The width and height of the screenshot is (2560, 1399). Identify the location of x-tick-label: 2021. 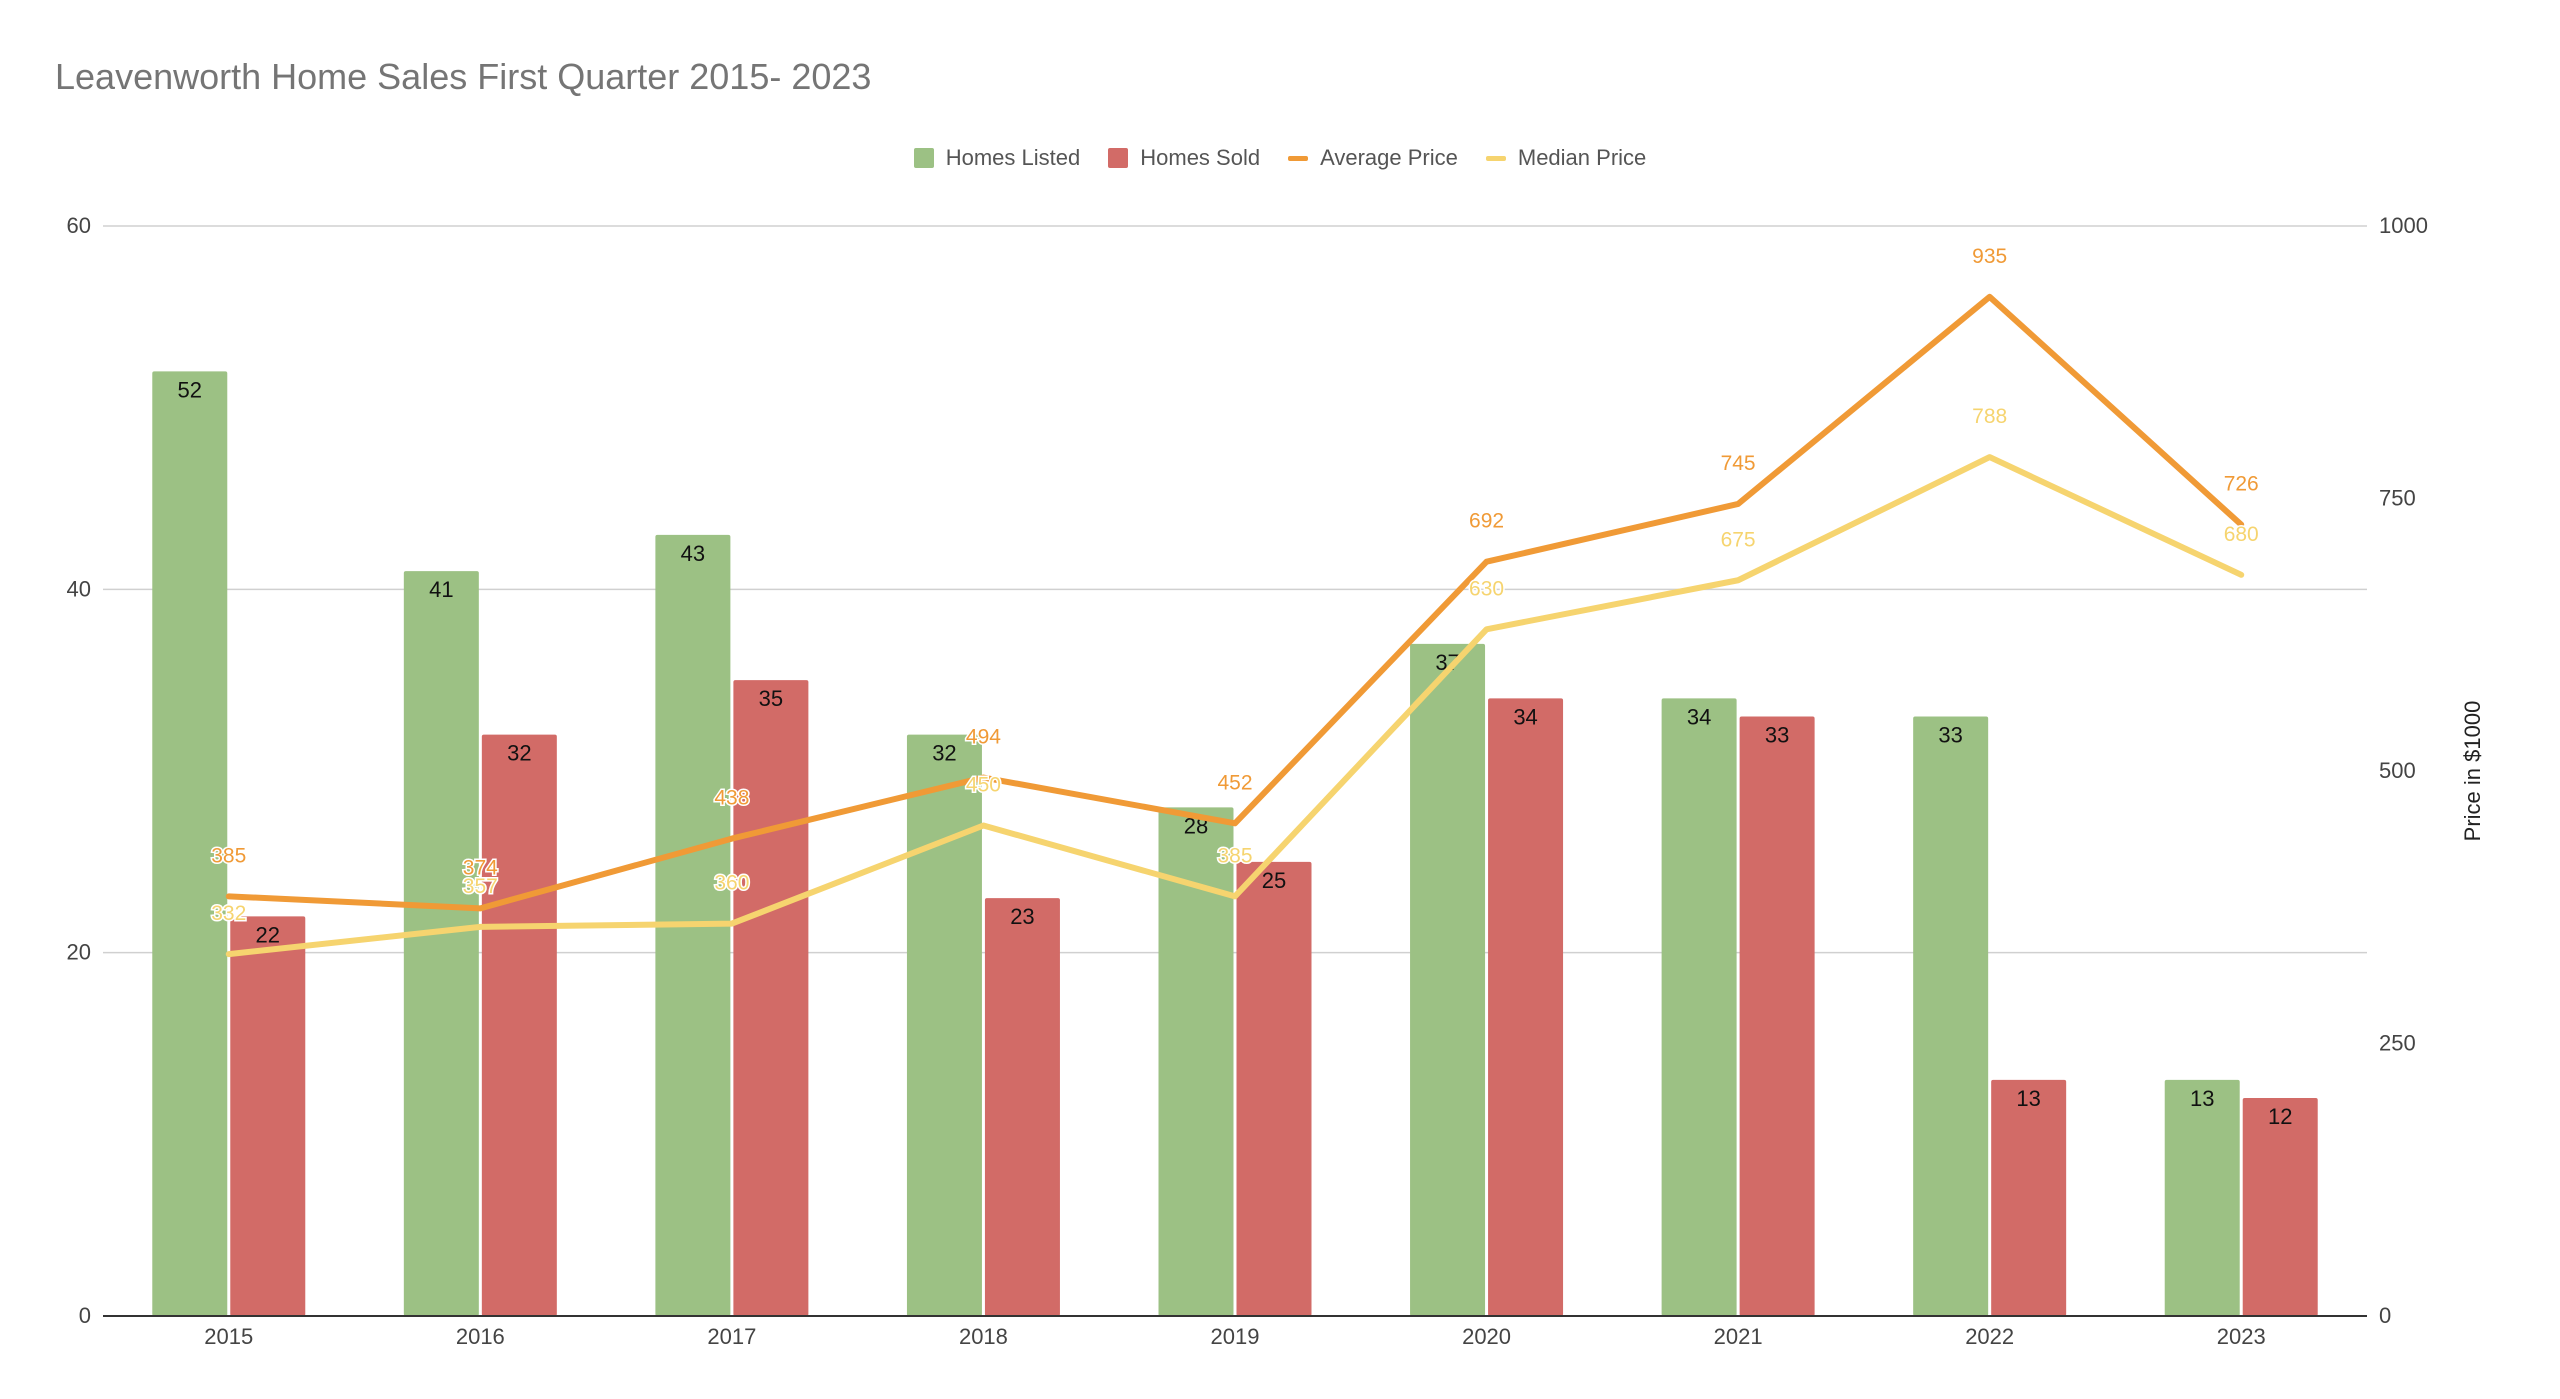
(1738, 1336).